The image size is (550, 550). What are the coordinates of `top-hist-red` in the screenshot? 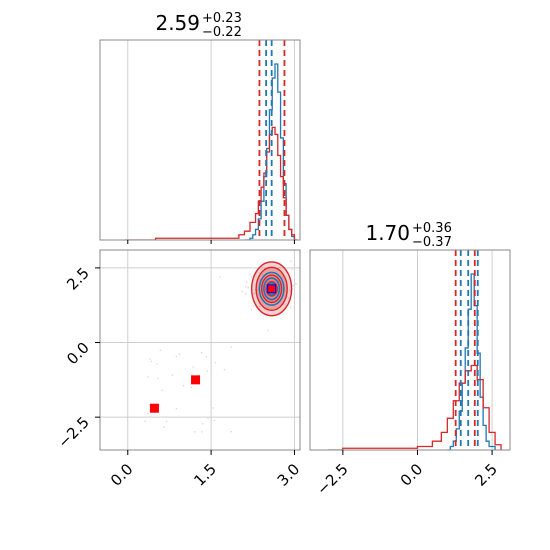 It's located at (211, 183).